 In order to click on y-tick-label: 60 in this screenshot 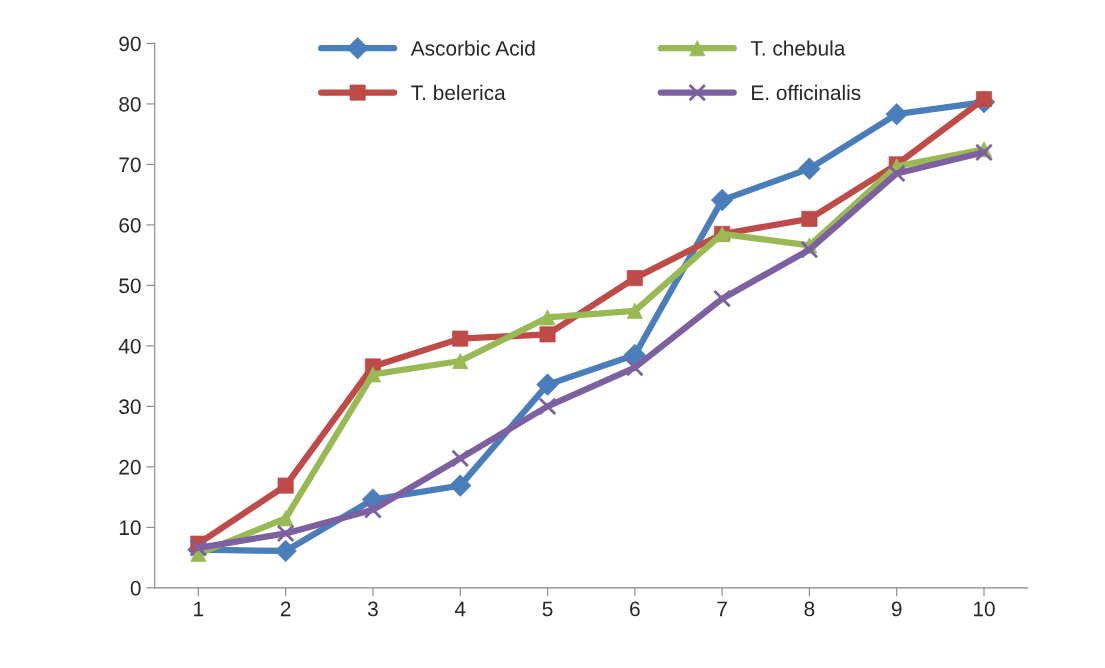, I will do `click(130, 225)`.